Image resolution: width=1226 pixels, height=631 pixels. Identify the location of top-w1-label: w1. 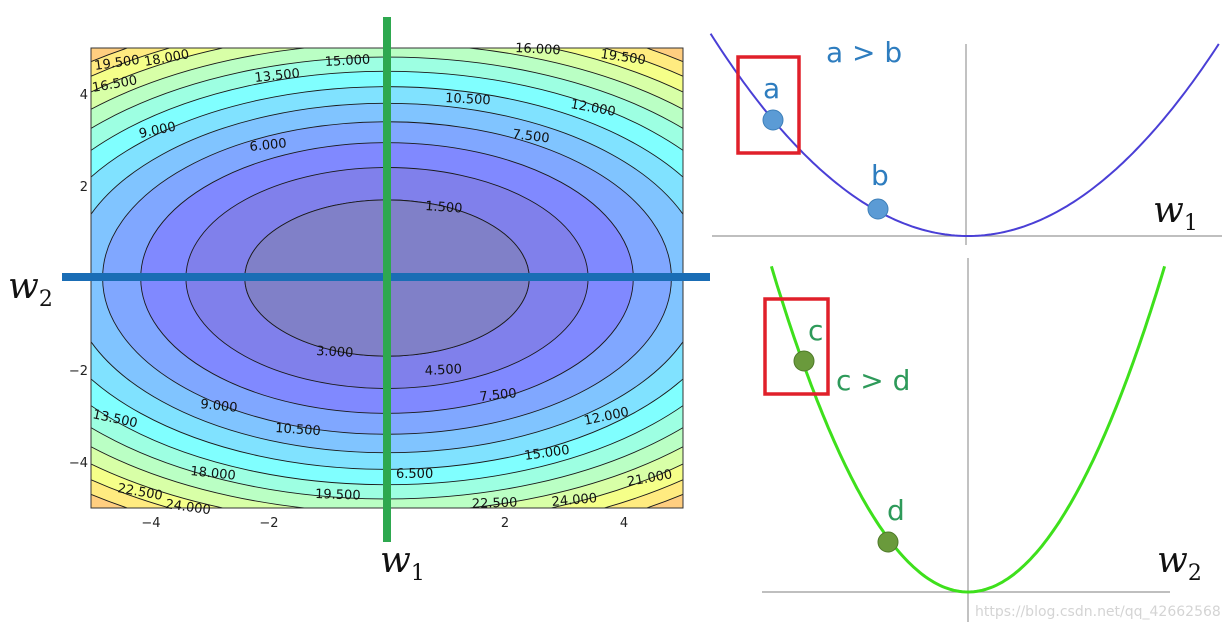
(1175, 213).